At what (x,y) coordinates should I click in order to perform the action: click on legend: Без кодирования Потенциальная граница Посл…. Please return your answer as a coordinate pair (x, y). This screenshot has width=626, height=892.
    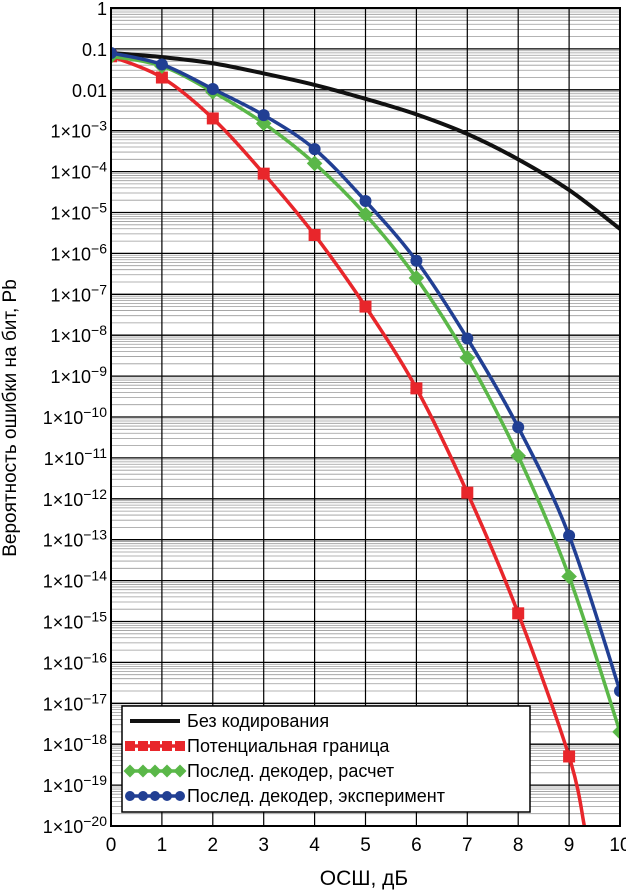
    Looking at the image, I should click on (326, 759).